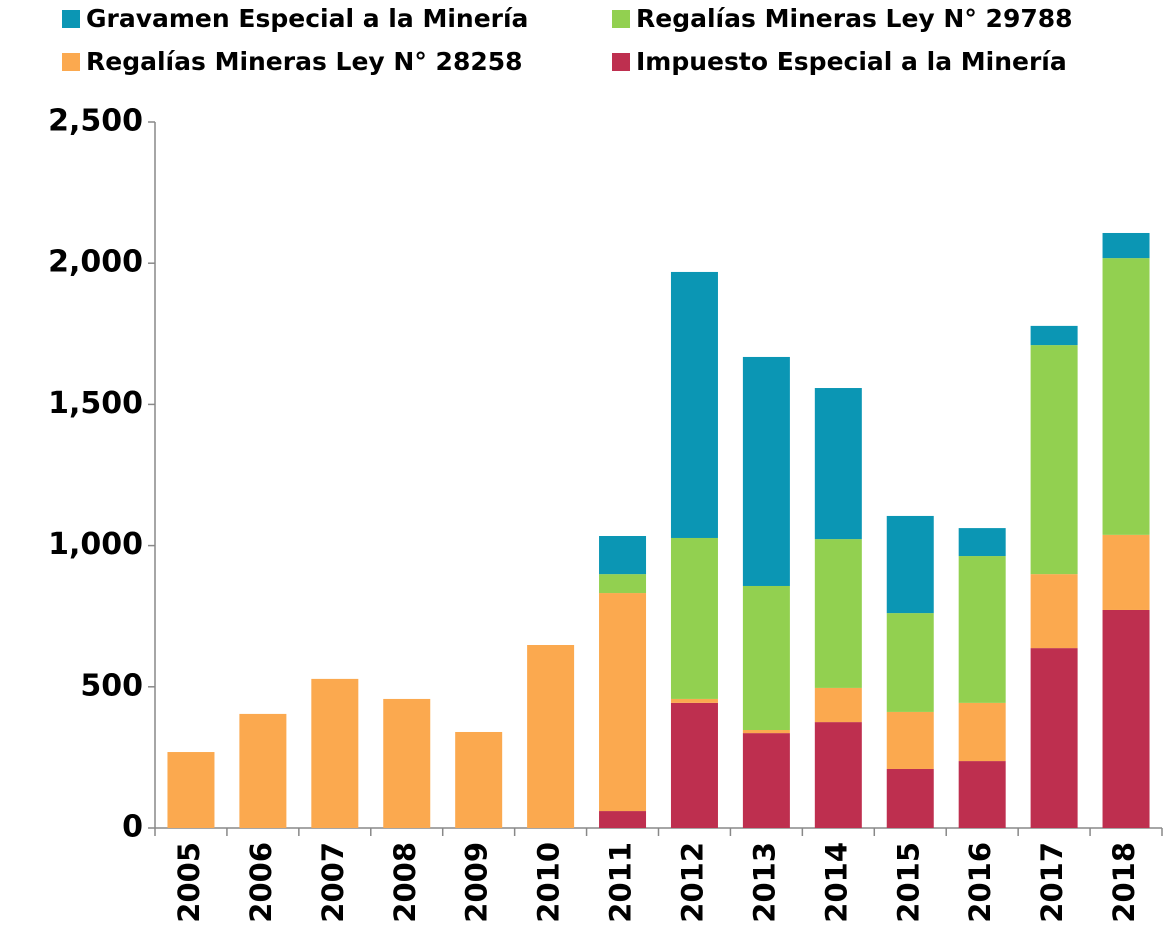 Image resolution: width=1171 pixels, height=938 pixels. I want to click on legend-label: Regalías Mineras Ley N° 28258, so click(304, 61).